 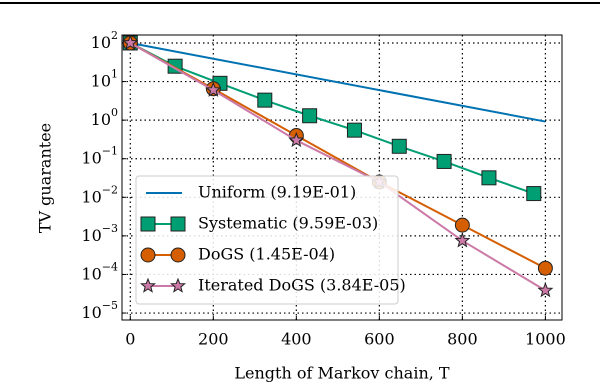 I want to click on y-axis-label: TV guarantee, so click(x=45, y=178).